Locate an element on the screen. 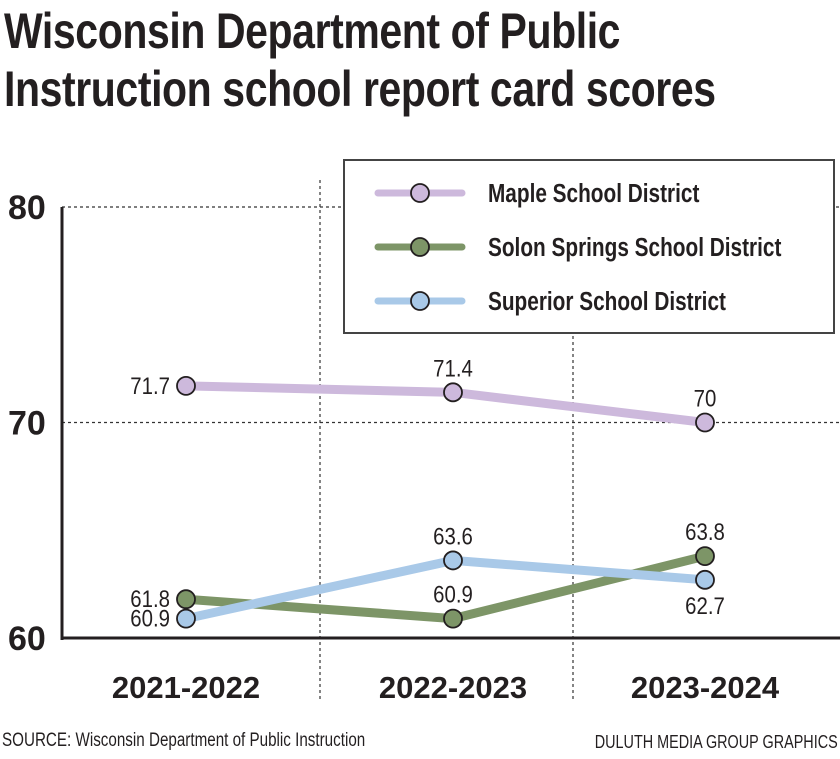 This screenshot has height=759, width=840. x-tick-label: 2023-2024 is located at coordinates (705, 687).